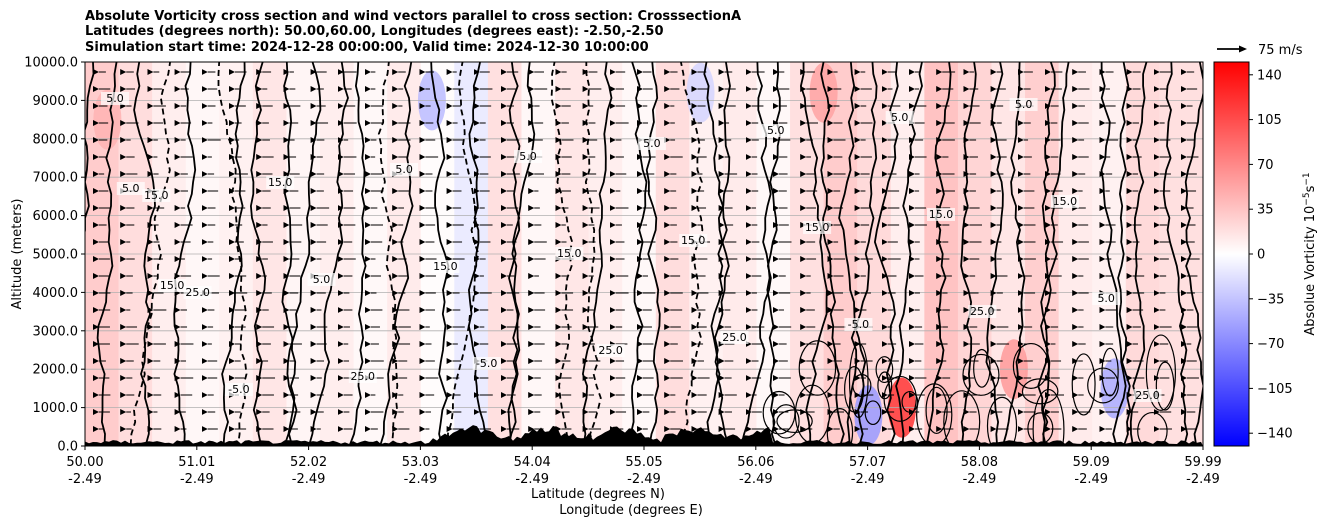  I want to click on y-tick-label: 0.0, so click(67, 447).